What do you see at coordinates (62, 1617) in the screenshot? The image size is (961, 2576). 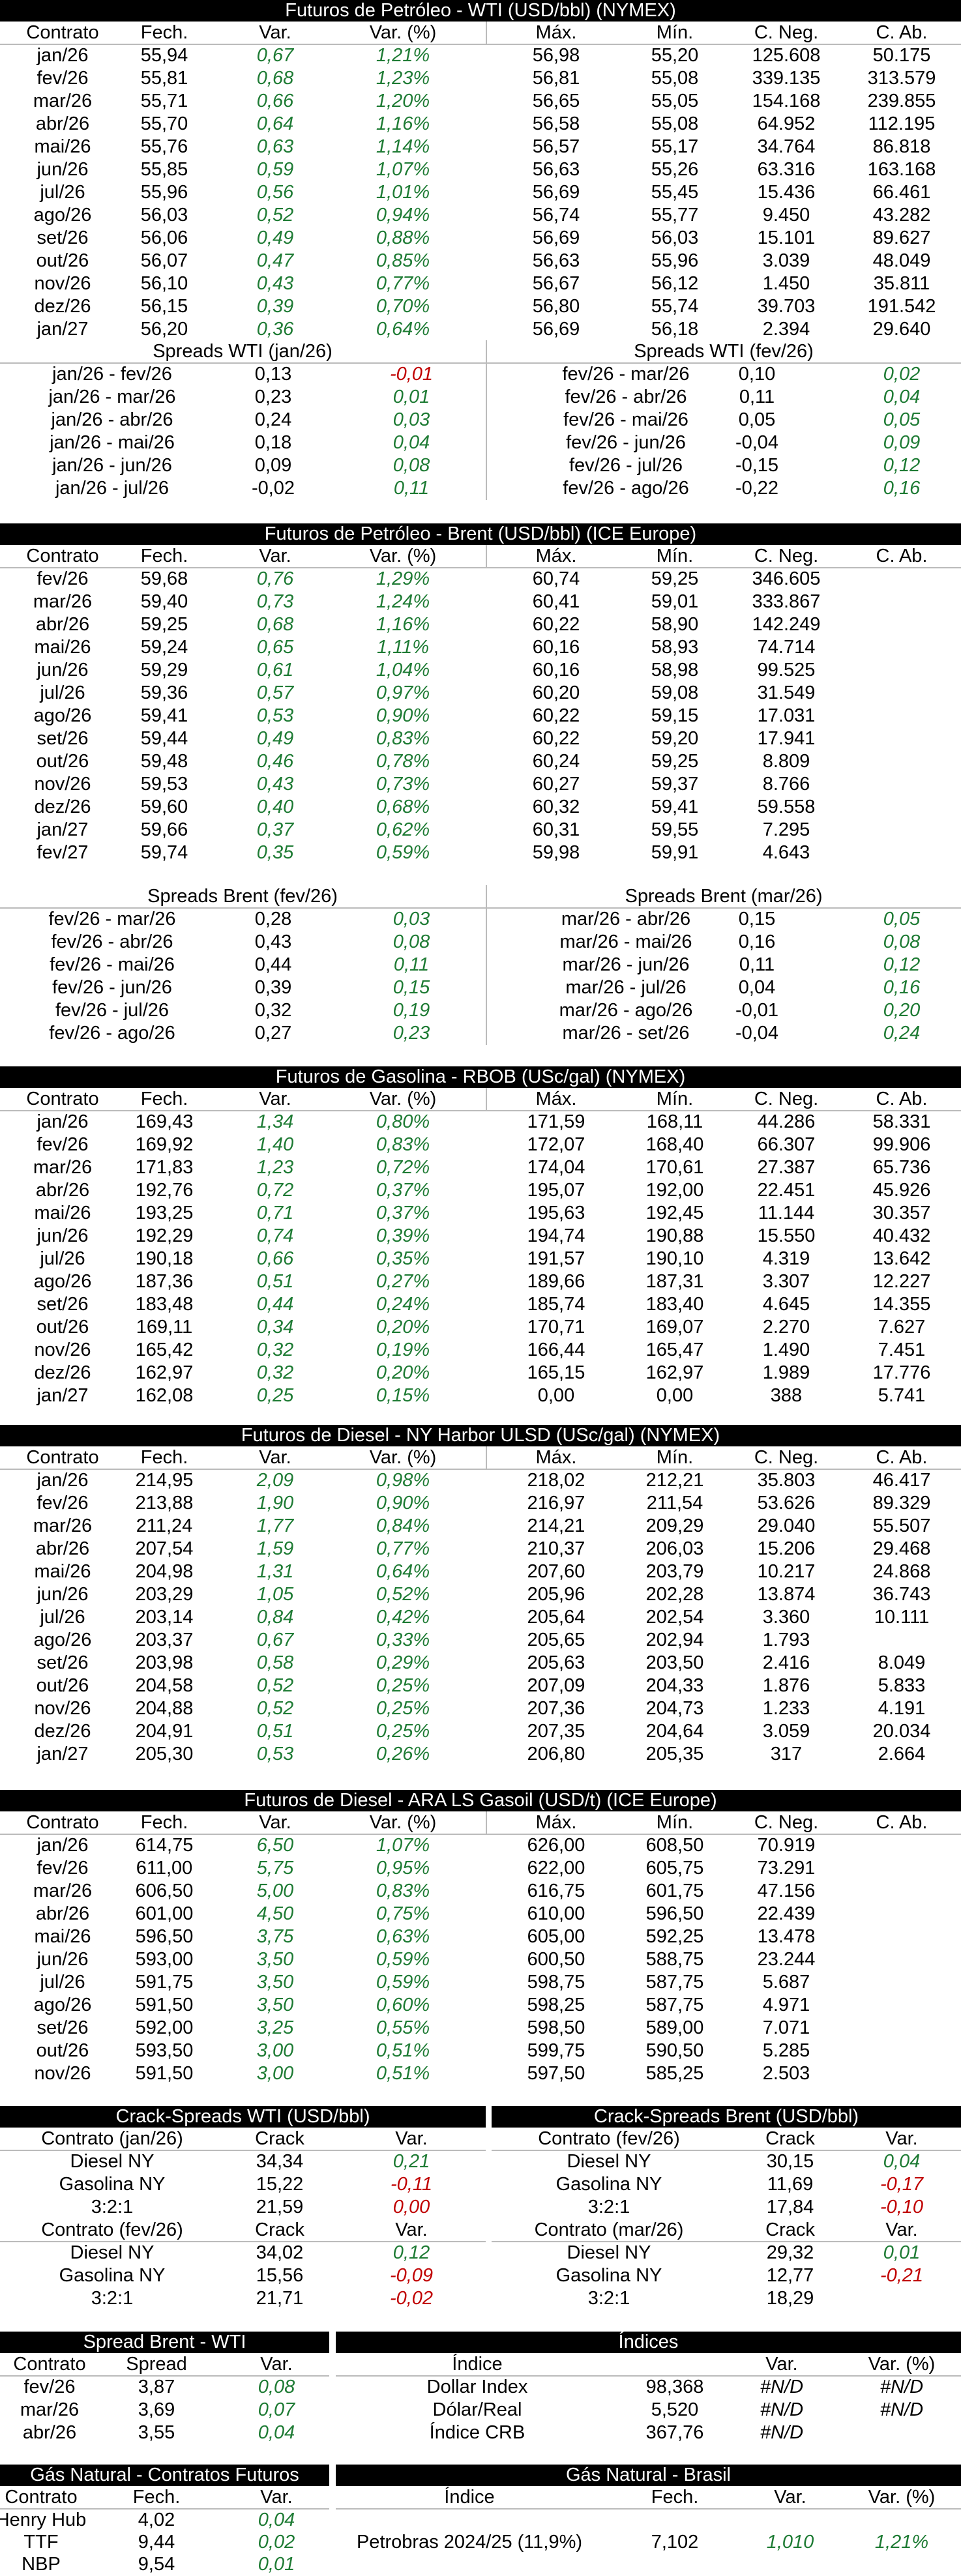 I see `cell: jul/26` at bounding box center [62, 1617].